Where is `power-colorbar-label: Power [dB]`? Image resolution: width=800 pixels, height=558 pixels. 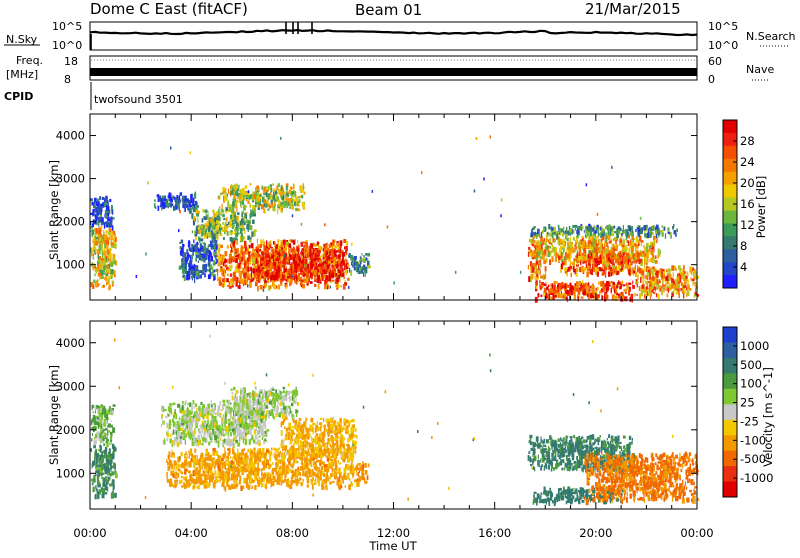 power-colorbar-label: Power [dB] is located at coordinates (761, 207).